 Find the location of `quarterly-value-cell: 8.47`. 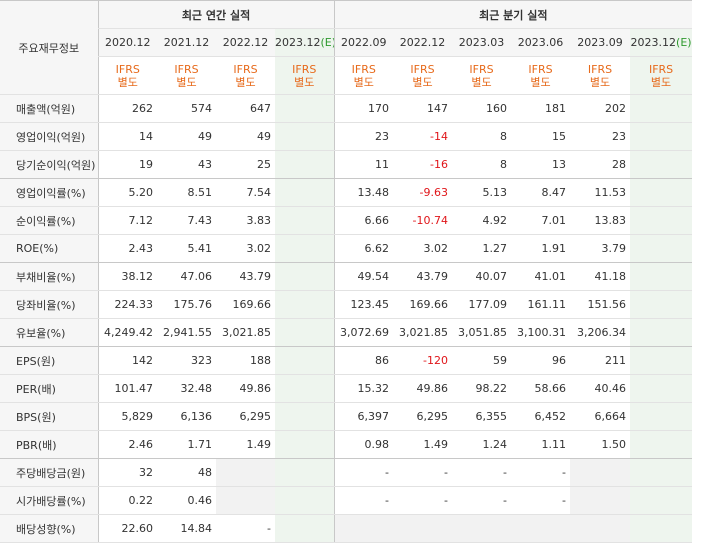

quarterly-value-cell: 8.47 is located at coordinates (541, 192).